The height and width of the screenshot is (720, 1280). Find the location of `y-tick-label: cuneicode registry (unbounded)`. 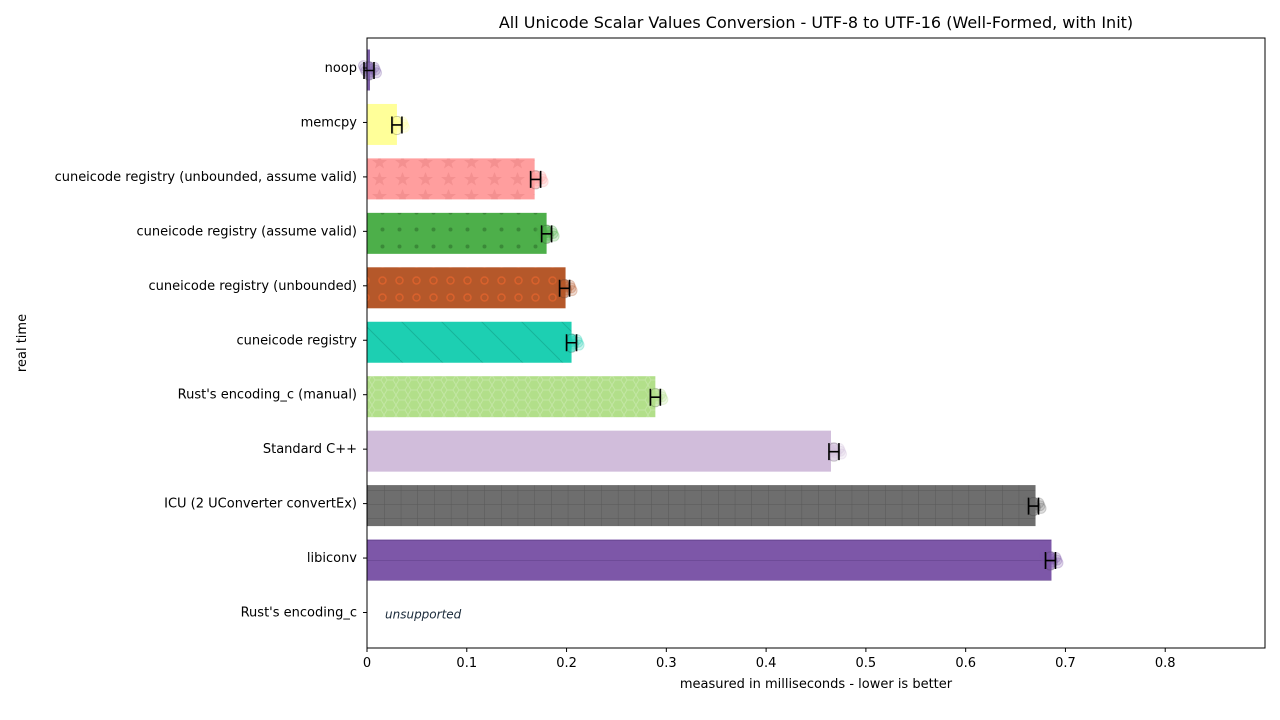

y-tick-label: cuneicode registry (unbounded) is located at coordinates (253, 286).